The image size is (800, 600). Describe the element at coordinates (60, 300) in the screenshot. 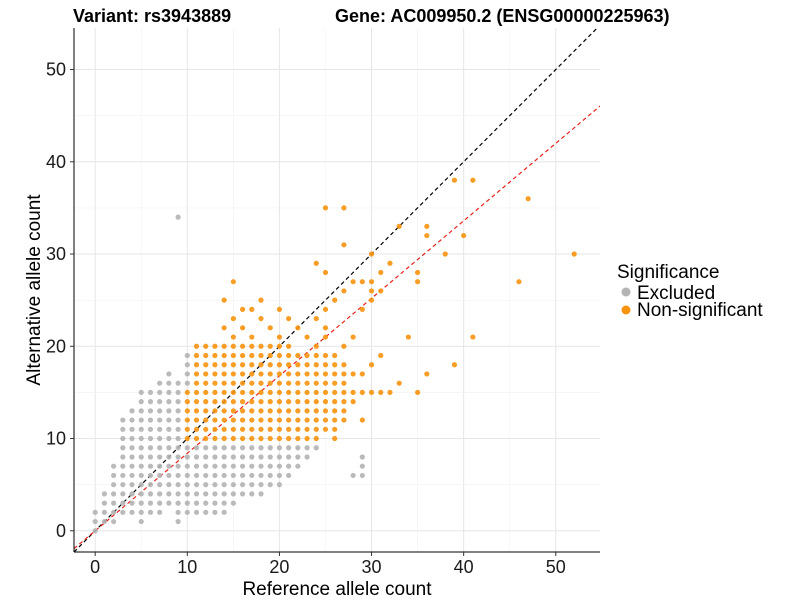

I see `y-axis-ticks: 0 10 20 30 40 50` at that location.